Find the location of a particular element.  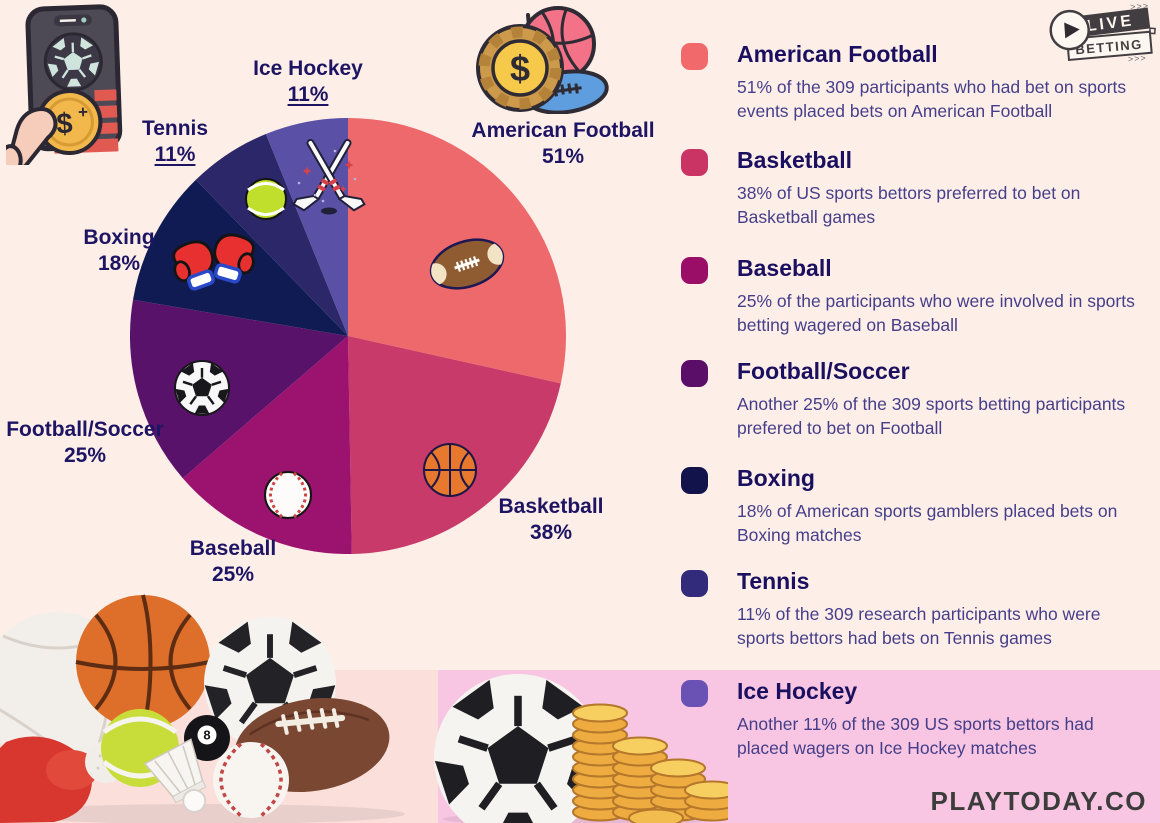

live-betting-badge: >>> LIVE BETTING >>> is located at coordinates (1102, 32).